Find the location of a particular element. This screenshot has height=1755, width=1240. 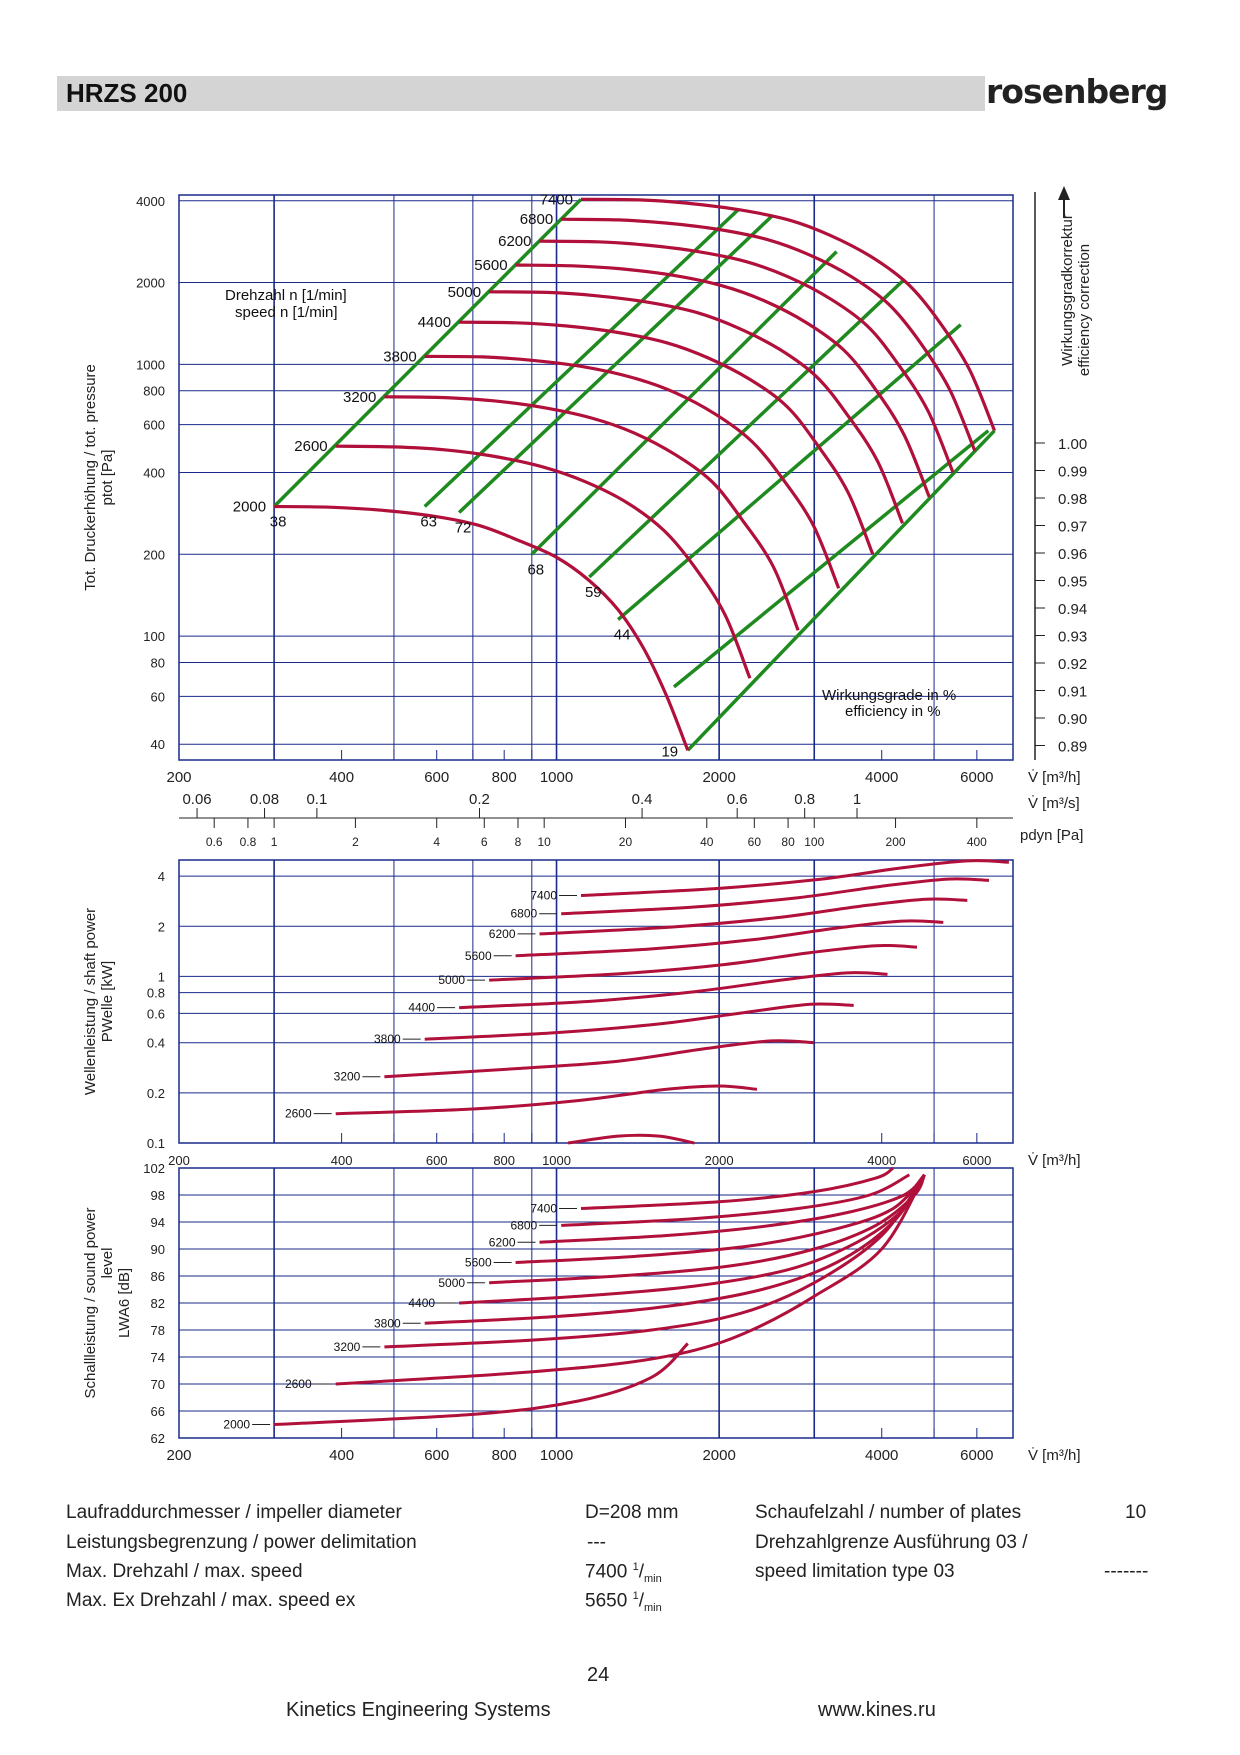

panel-2-y-tick-label: 66 is located at coordinates (158, 1411).